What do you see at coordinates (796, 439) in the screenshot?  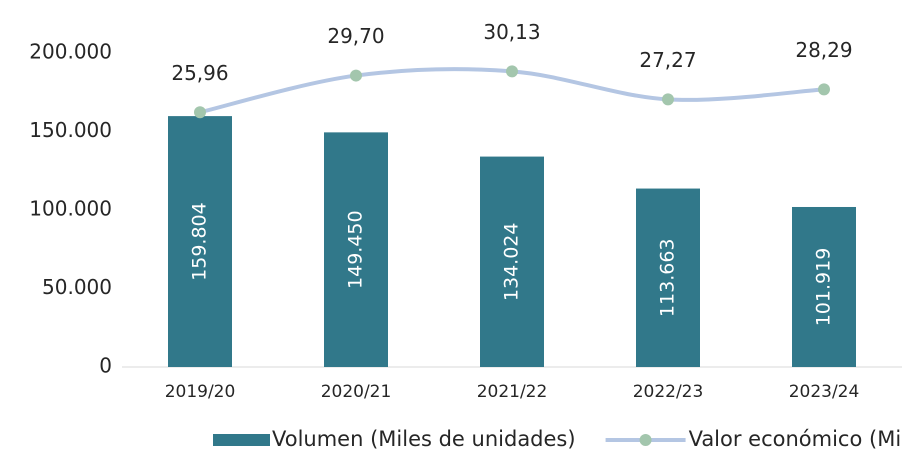 I see `legend-label: Valor económico (Mill. €)` at bounding box center [796, 439].